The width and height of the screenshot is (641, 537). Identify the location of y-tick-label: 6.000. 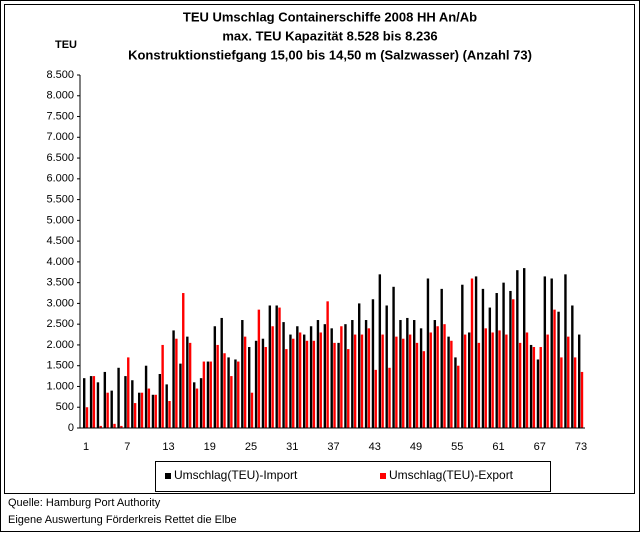
(60, 179).